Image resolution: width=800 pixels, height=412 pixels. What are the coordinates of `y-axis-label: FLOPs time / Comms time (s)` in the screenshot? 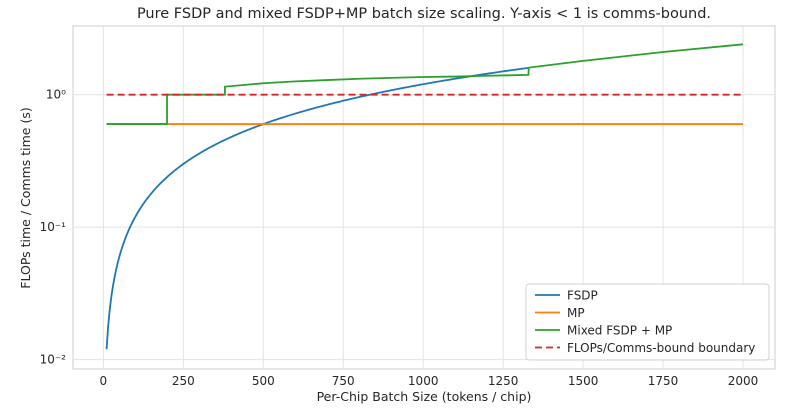 It's located at (25, 197).